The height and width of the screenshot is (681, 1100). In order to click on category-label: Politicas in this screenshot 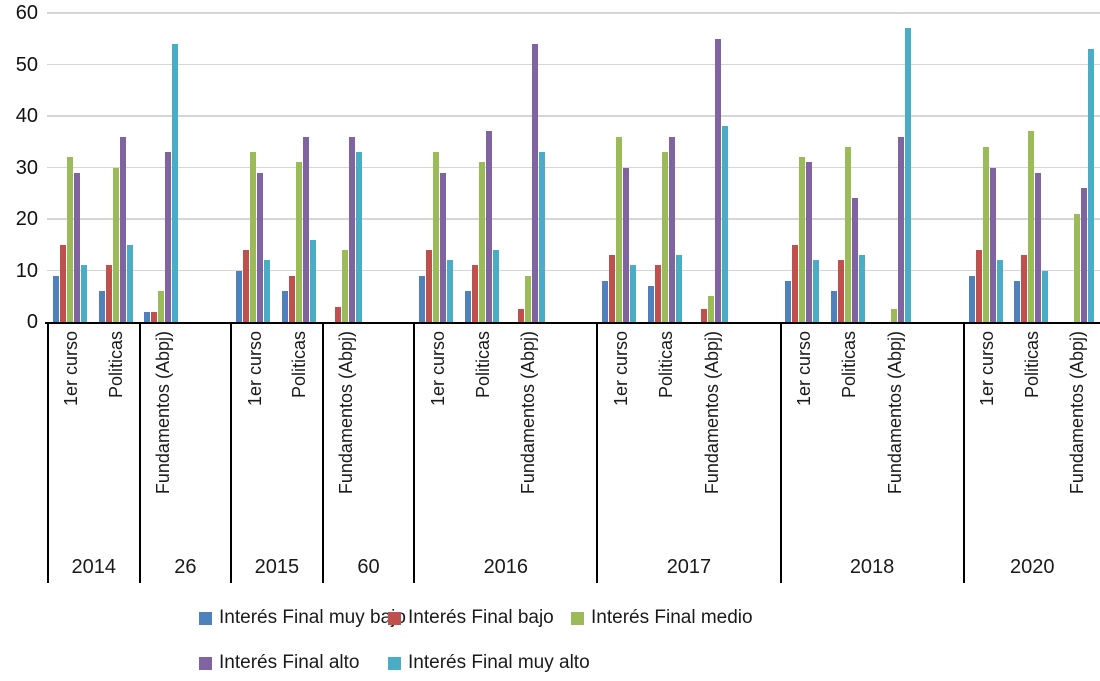, I will do `click(1032, 365)`.